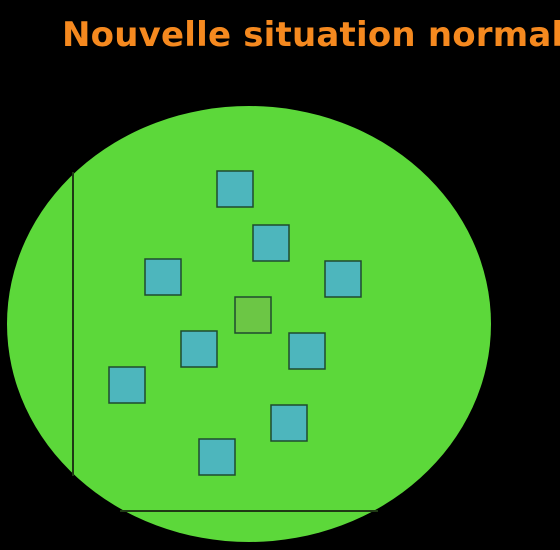  What do you see at coordinates (311, 35) in the screenshot?
I see `diagram-title: Nouvelle situation normale` at bounding box center [311, 35].